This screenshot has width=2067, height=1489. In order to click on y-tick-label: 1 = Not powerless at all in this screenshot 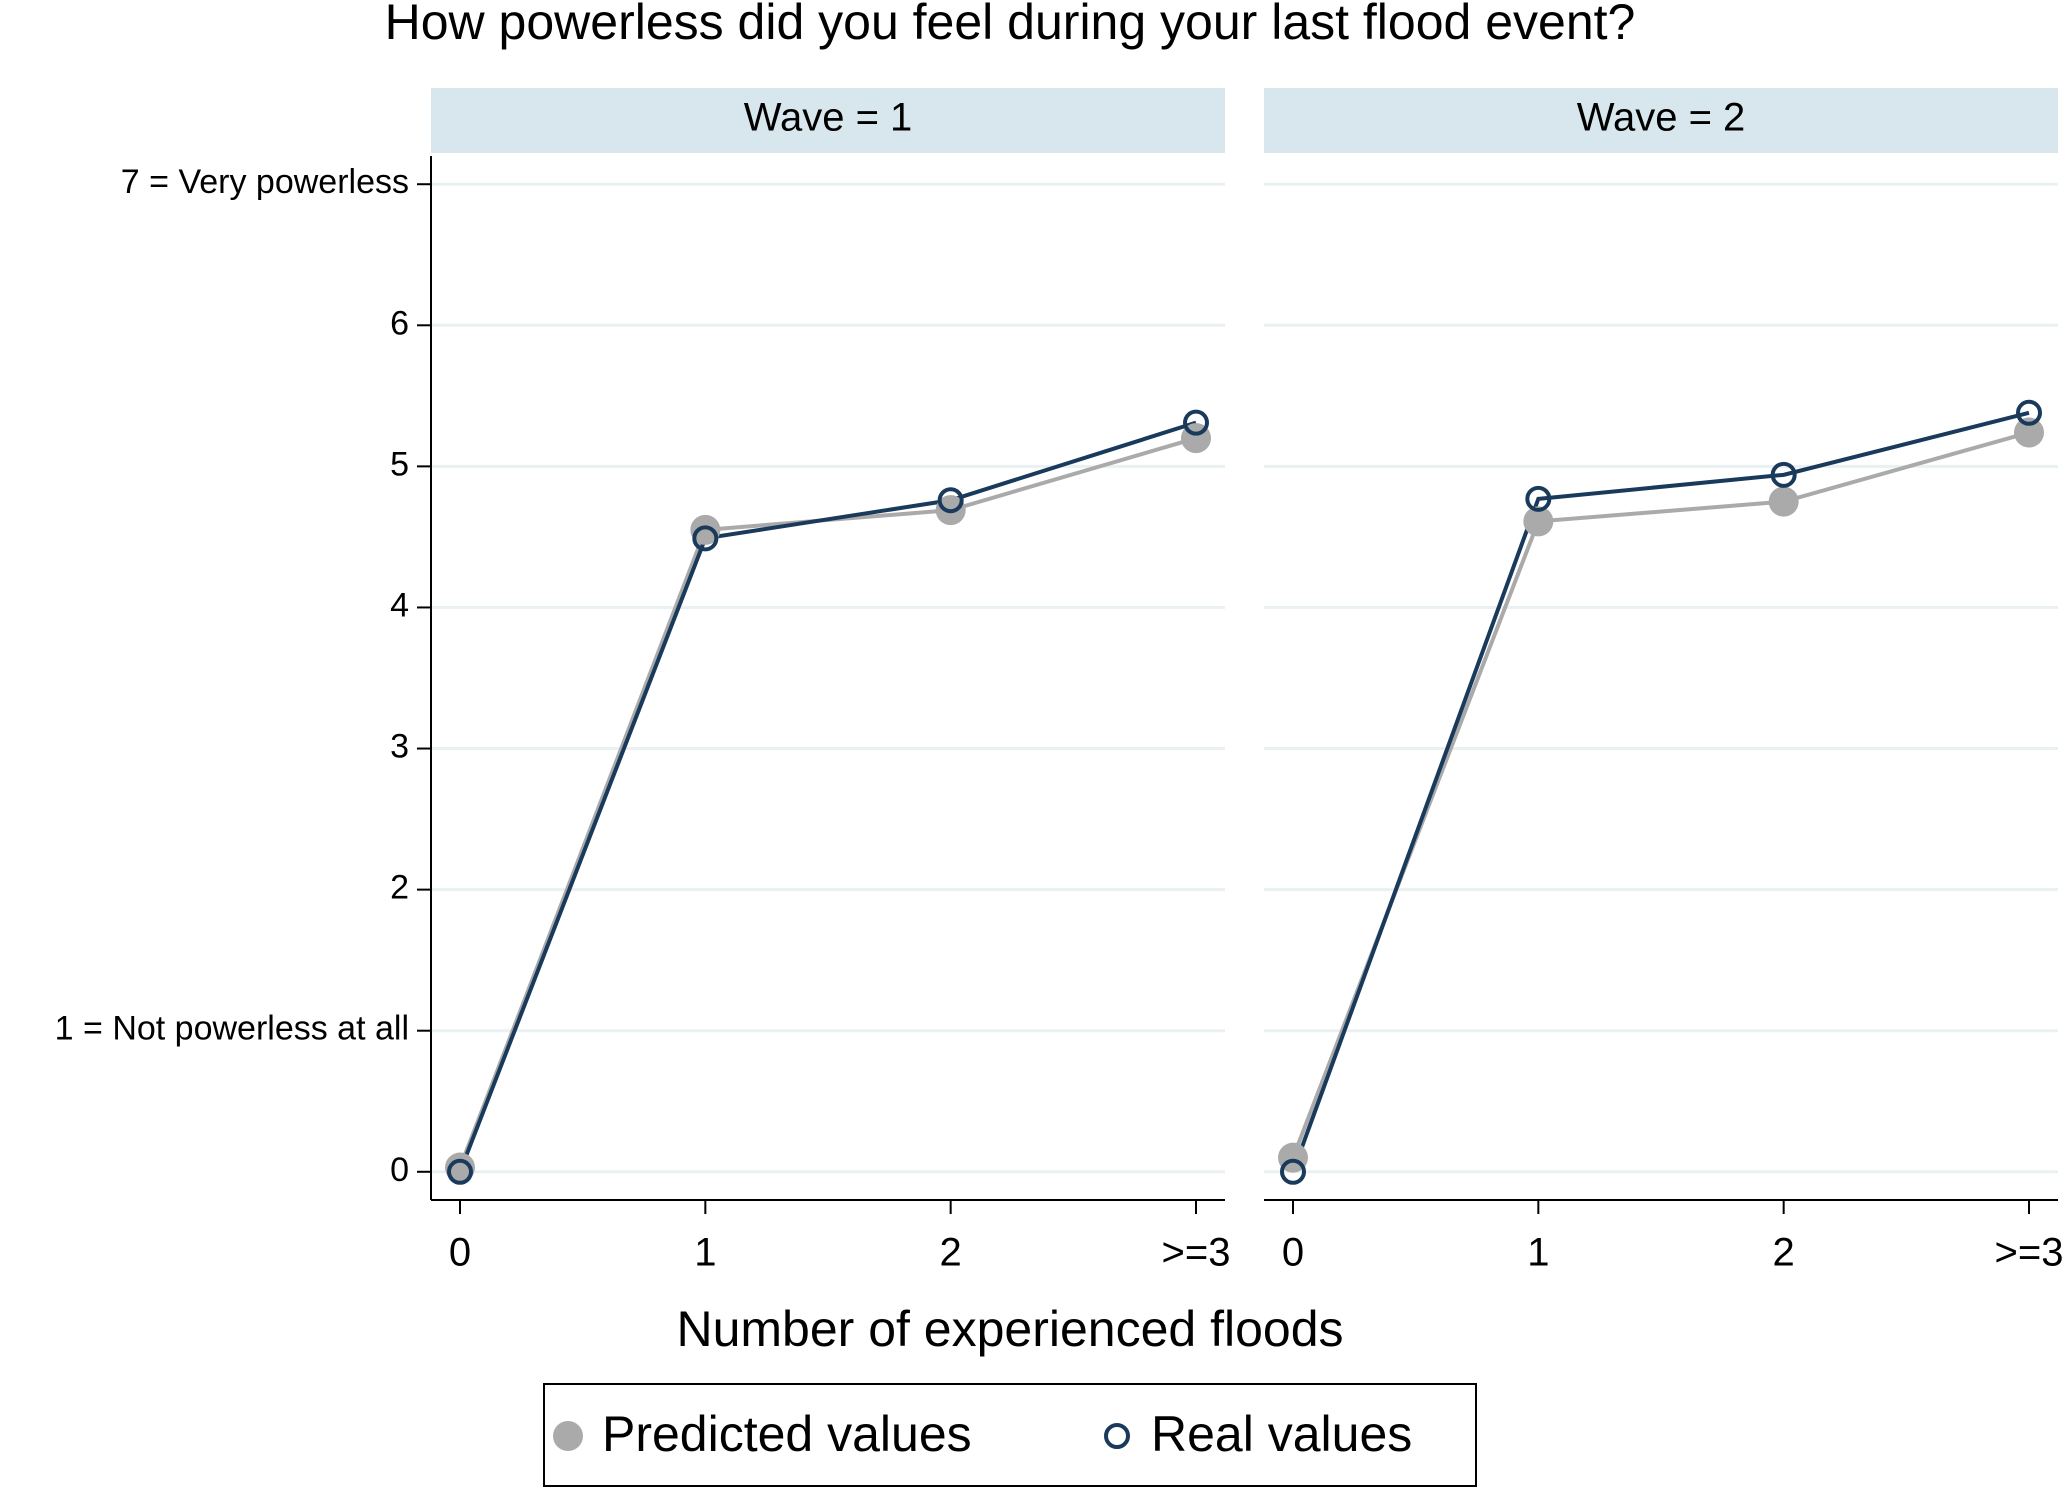, I will do `click(232, 1029)`.